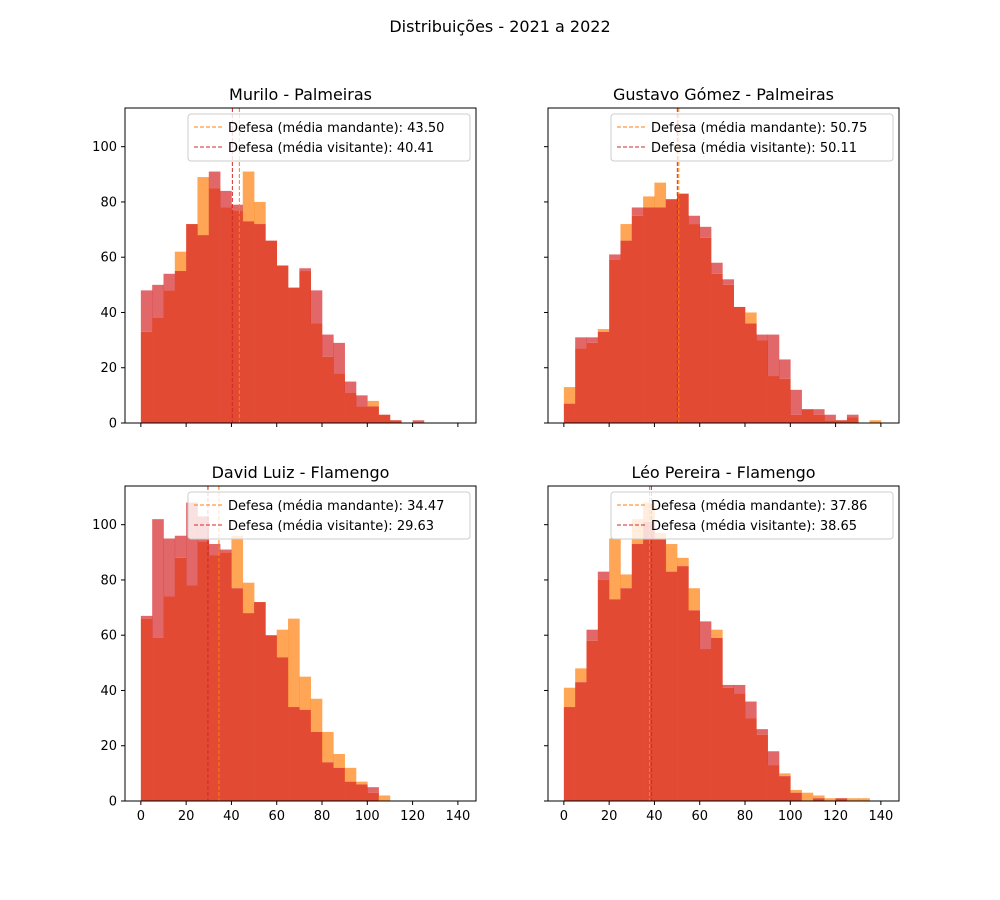 This screenshot has width=1000, height=900. I want to click on x-tick-label: 120, so click(412, 816).